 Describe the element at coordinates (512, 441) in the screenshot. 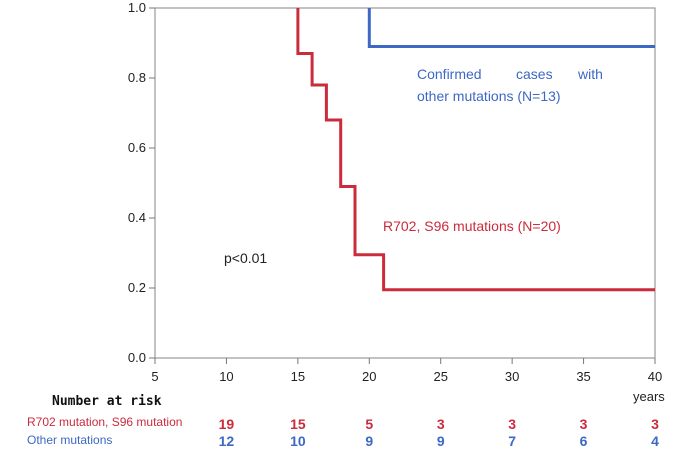

I see `risk-value: 7` at that location.